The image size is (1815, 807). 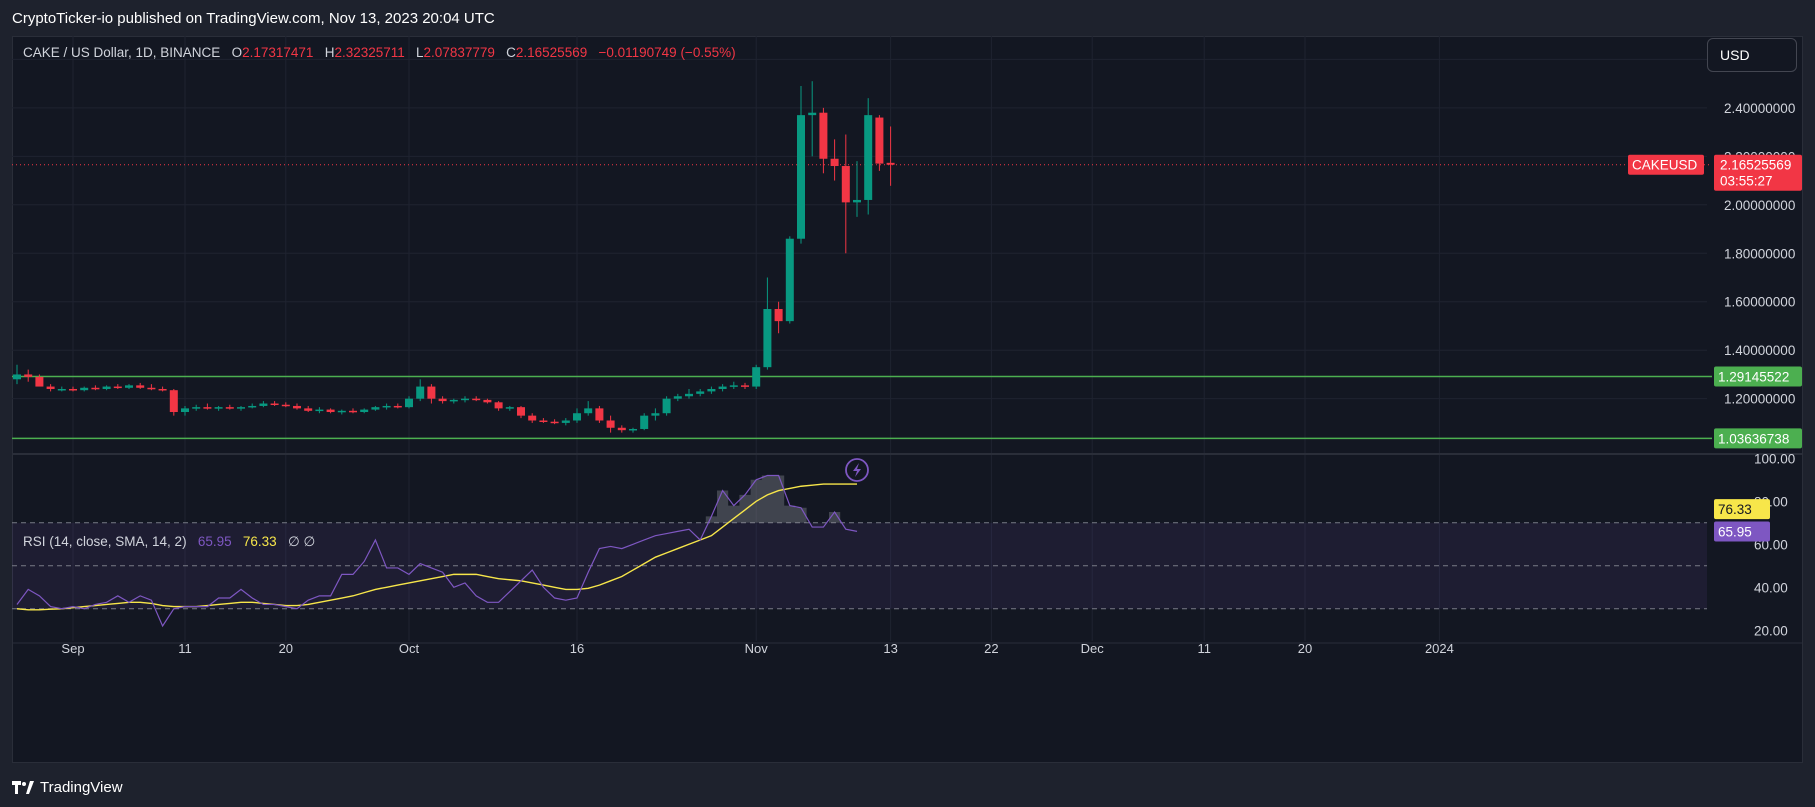 What do you see at coordinates (1753, 438) in the screenshot?
I see `level-badge: 1.03636738` at bounding box center [1753, 438].